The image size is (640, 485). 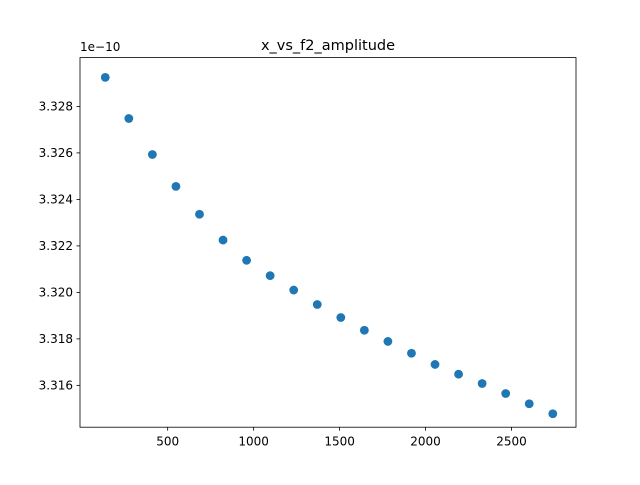 I want to click on y-tick-label: 3.316, so click(x=56, y=386).